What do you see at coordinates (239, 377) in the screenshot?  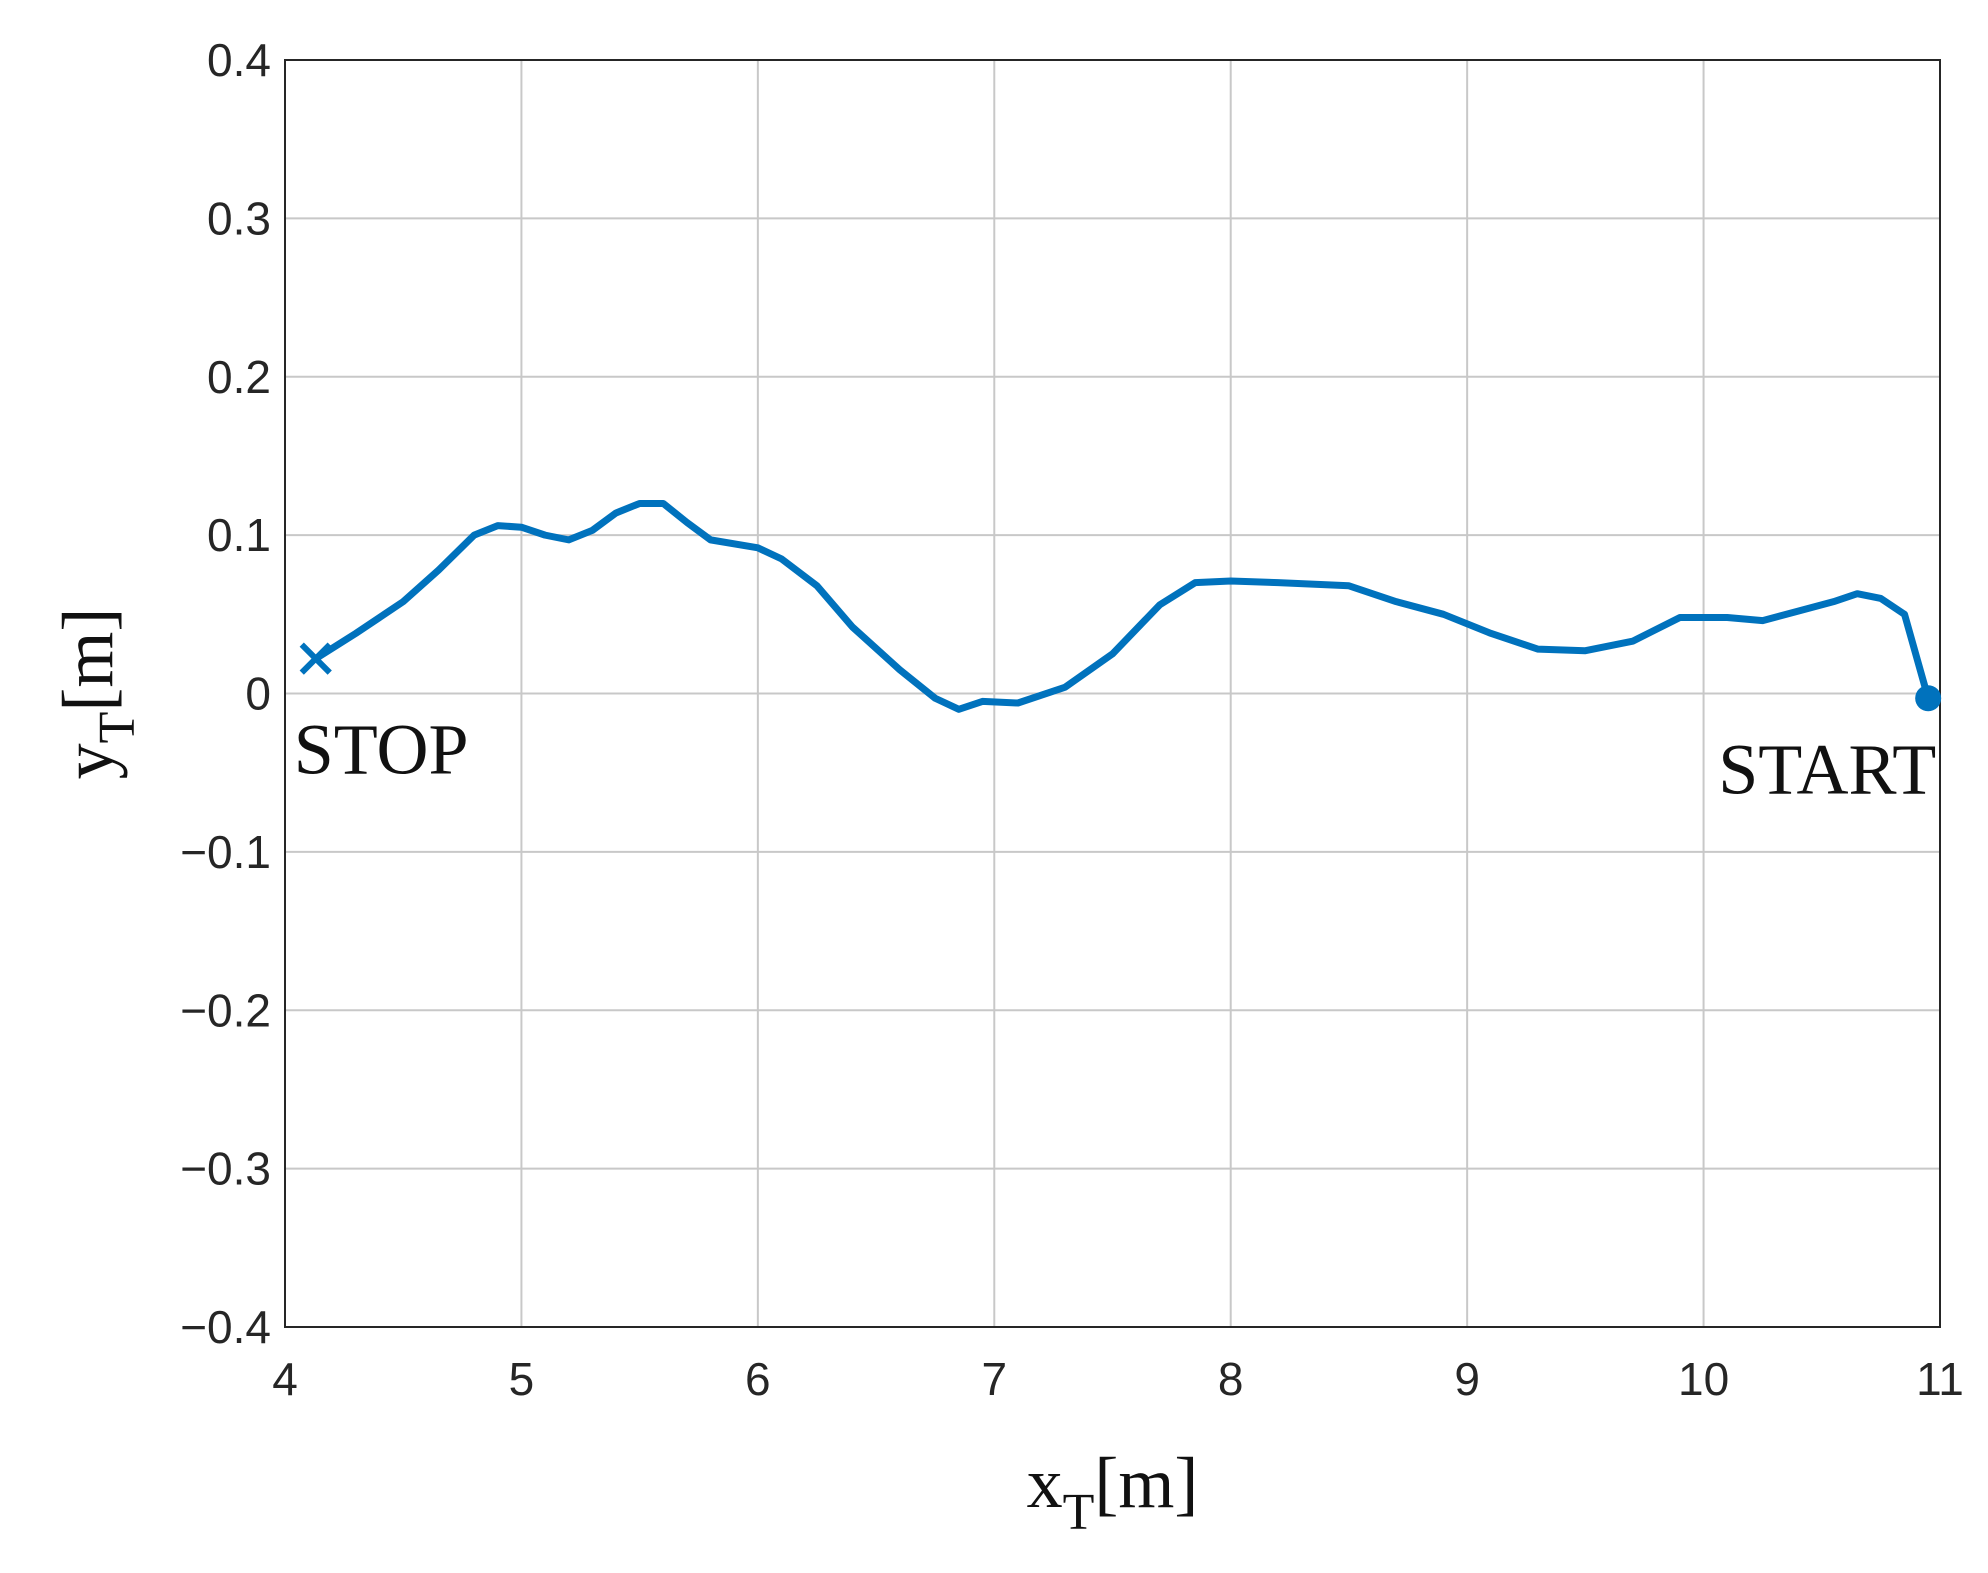 I see `y-tick-label: 0.2` at bounding box center [239, 377].